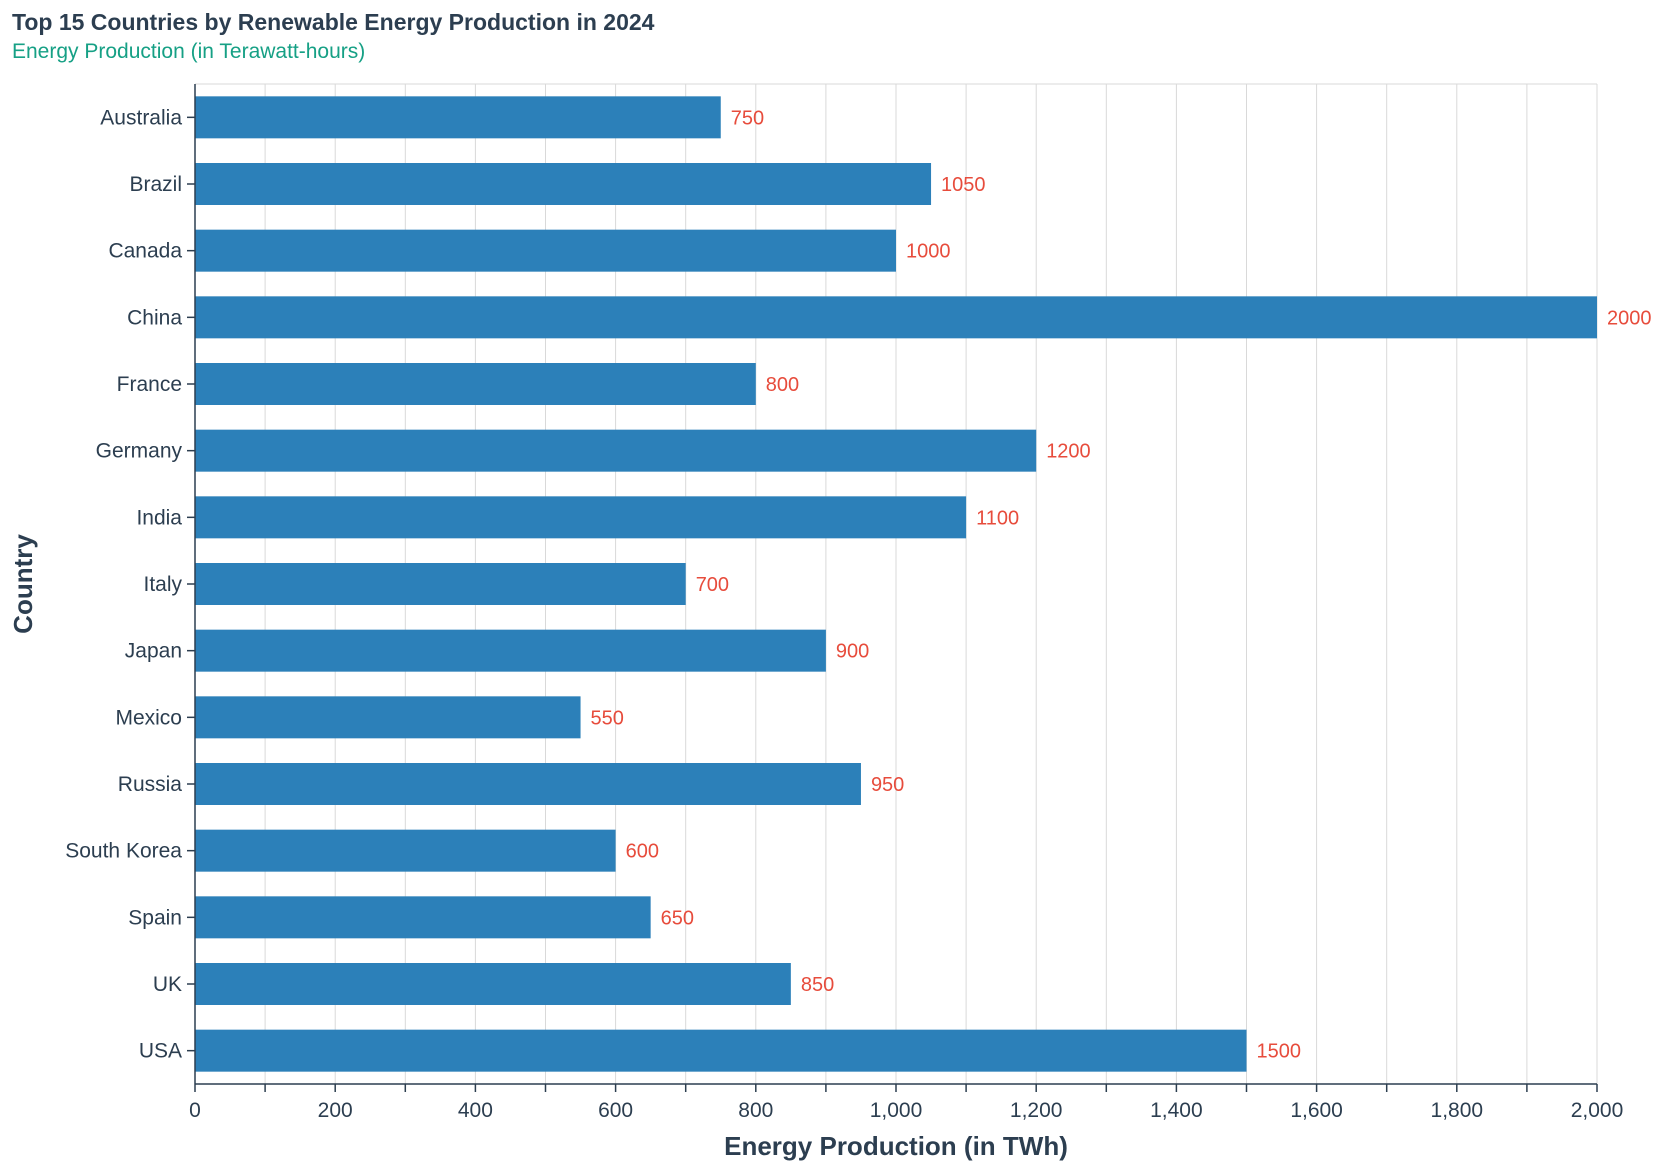 This screenshot has height=1166, width=1664. I want to click on bar-mexico, so click(388, 717).